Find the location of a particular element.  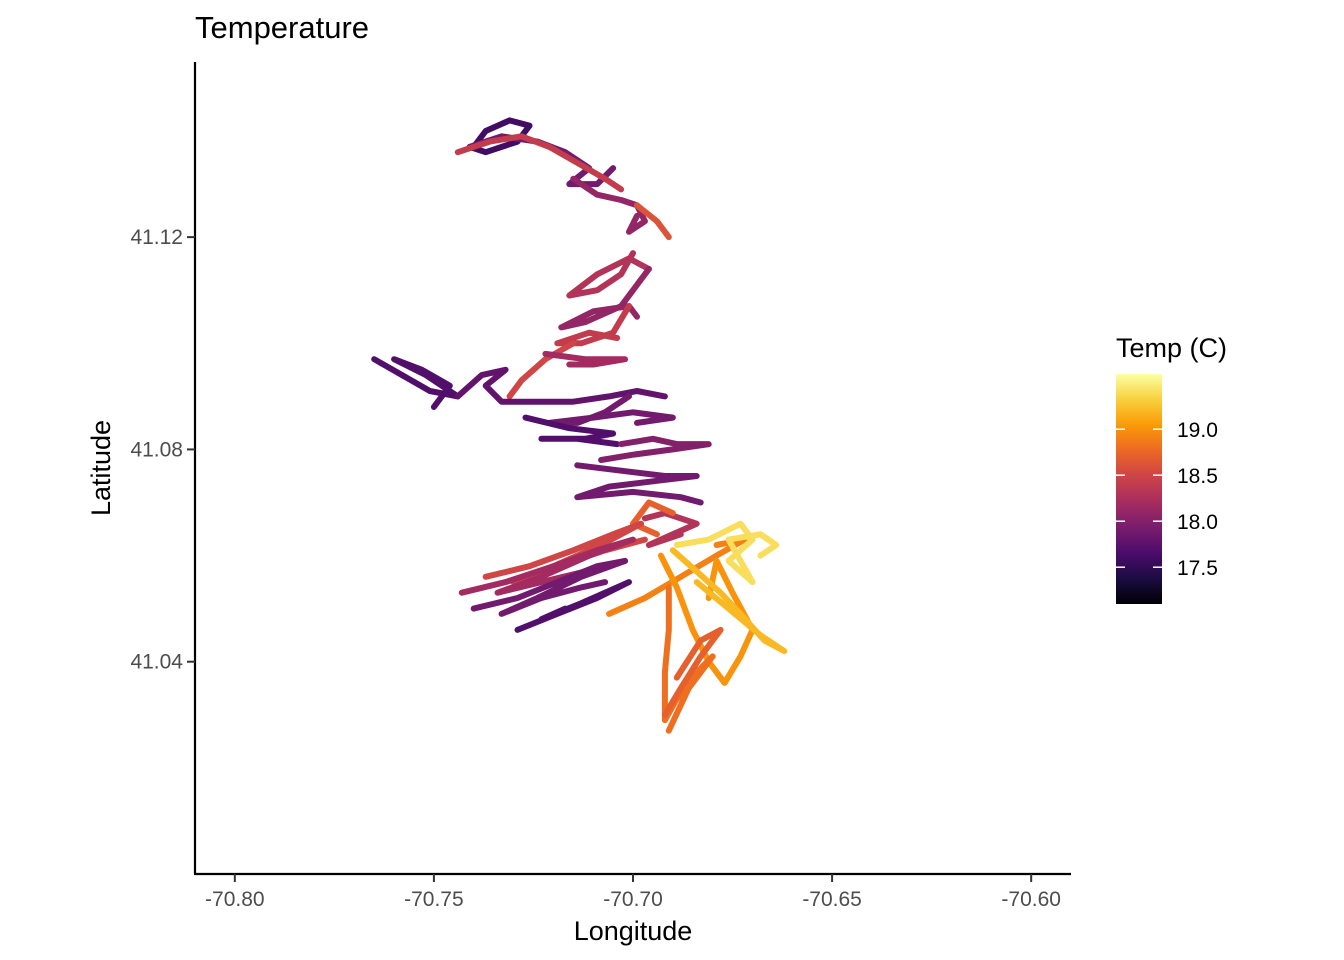

color-legend: Temp (C) 17.5 18.0 18.5 19.0 is located at coordinates (1171, 468).